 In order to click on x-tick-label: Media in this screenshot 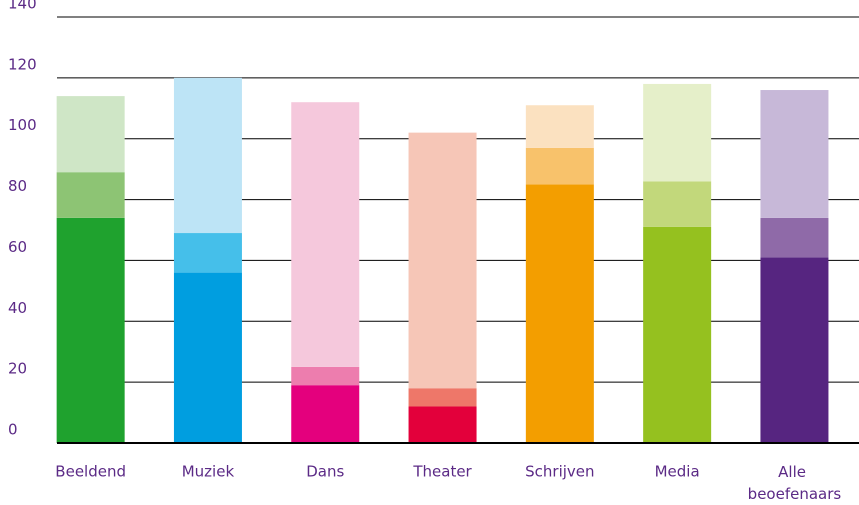, I will do `click(677, 472)`.